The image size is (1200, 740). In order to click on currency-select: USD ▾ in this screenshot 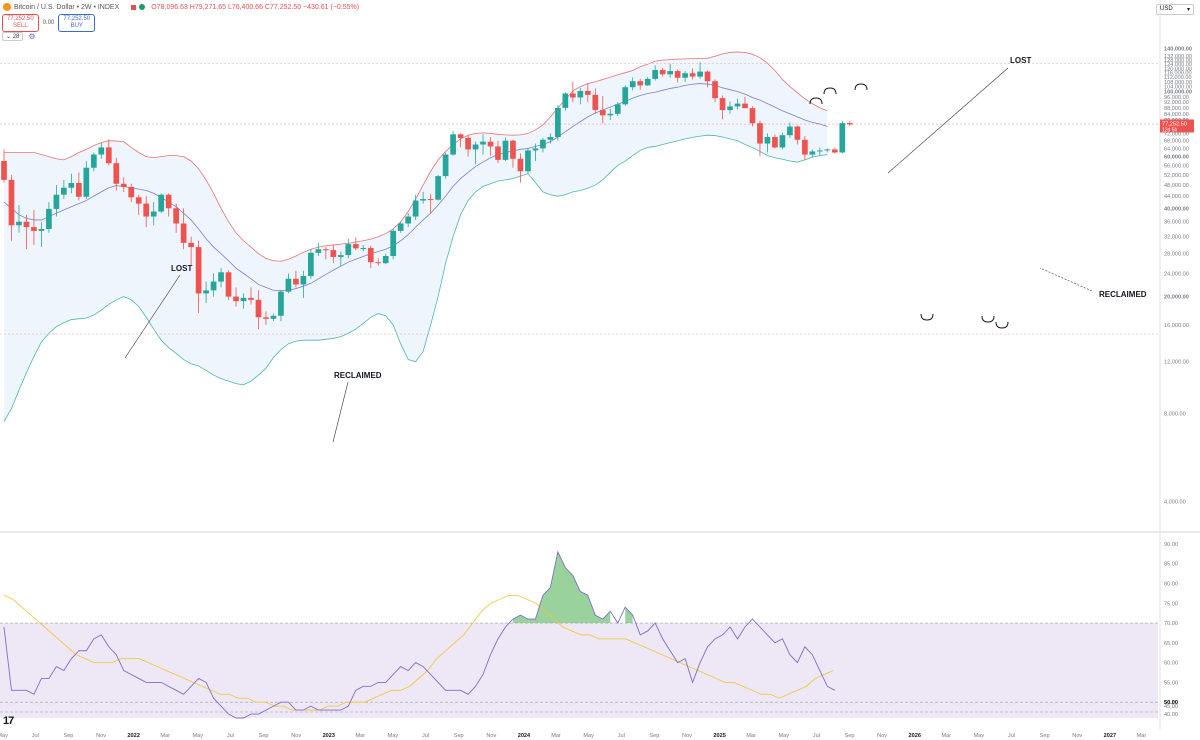, I will do `click(1175, 9)`.